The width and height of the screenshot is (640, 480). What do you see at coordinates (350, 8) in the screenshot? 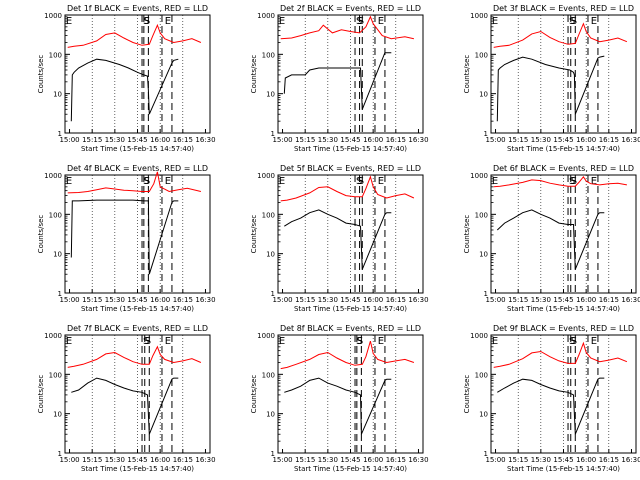
I see `panel-title: Det 2f BLACK = Events, RED = LLD` at bounding box center [350, 8].